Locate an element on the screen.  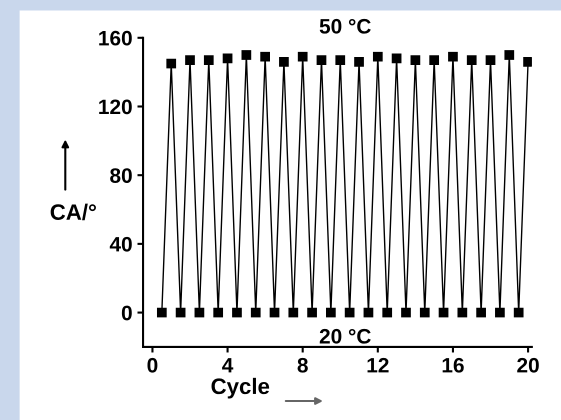
x-axis-title: Cycle is located at coordinates (241, 388).